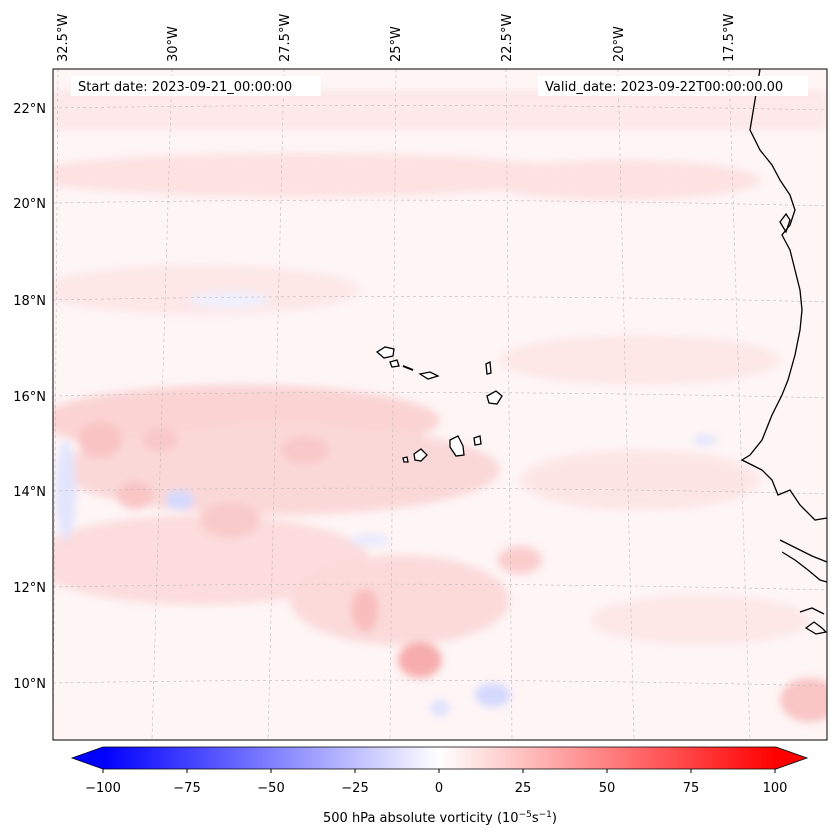 The width and height of the screenshot is (837, 839). Describe the element at coordinates (440, 818) in the screenshot. I see `colorbar-label: 500 hPa absolute vorticity (10−5s−1)` at that location.